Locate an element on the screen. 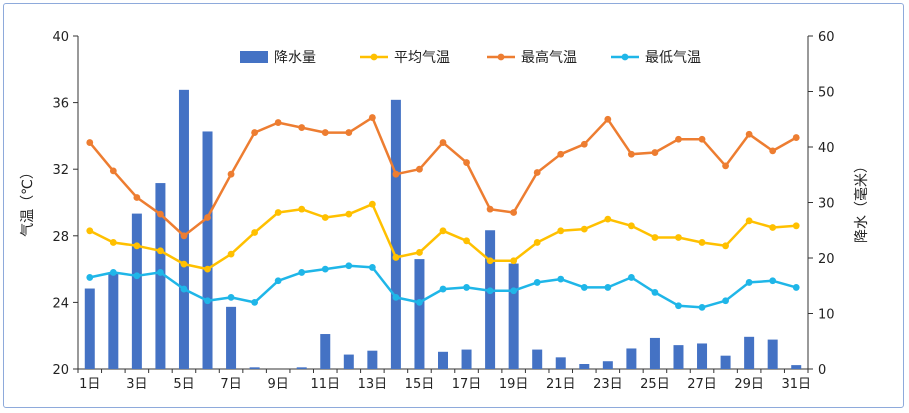  x-tick-label: 3日 is located at coordinates (136, 384).